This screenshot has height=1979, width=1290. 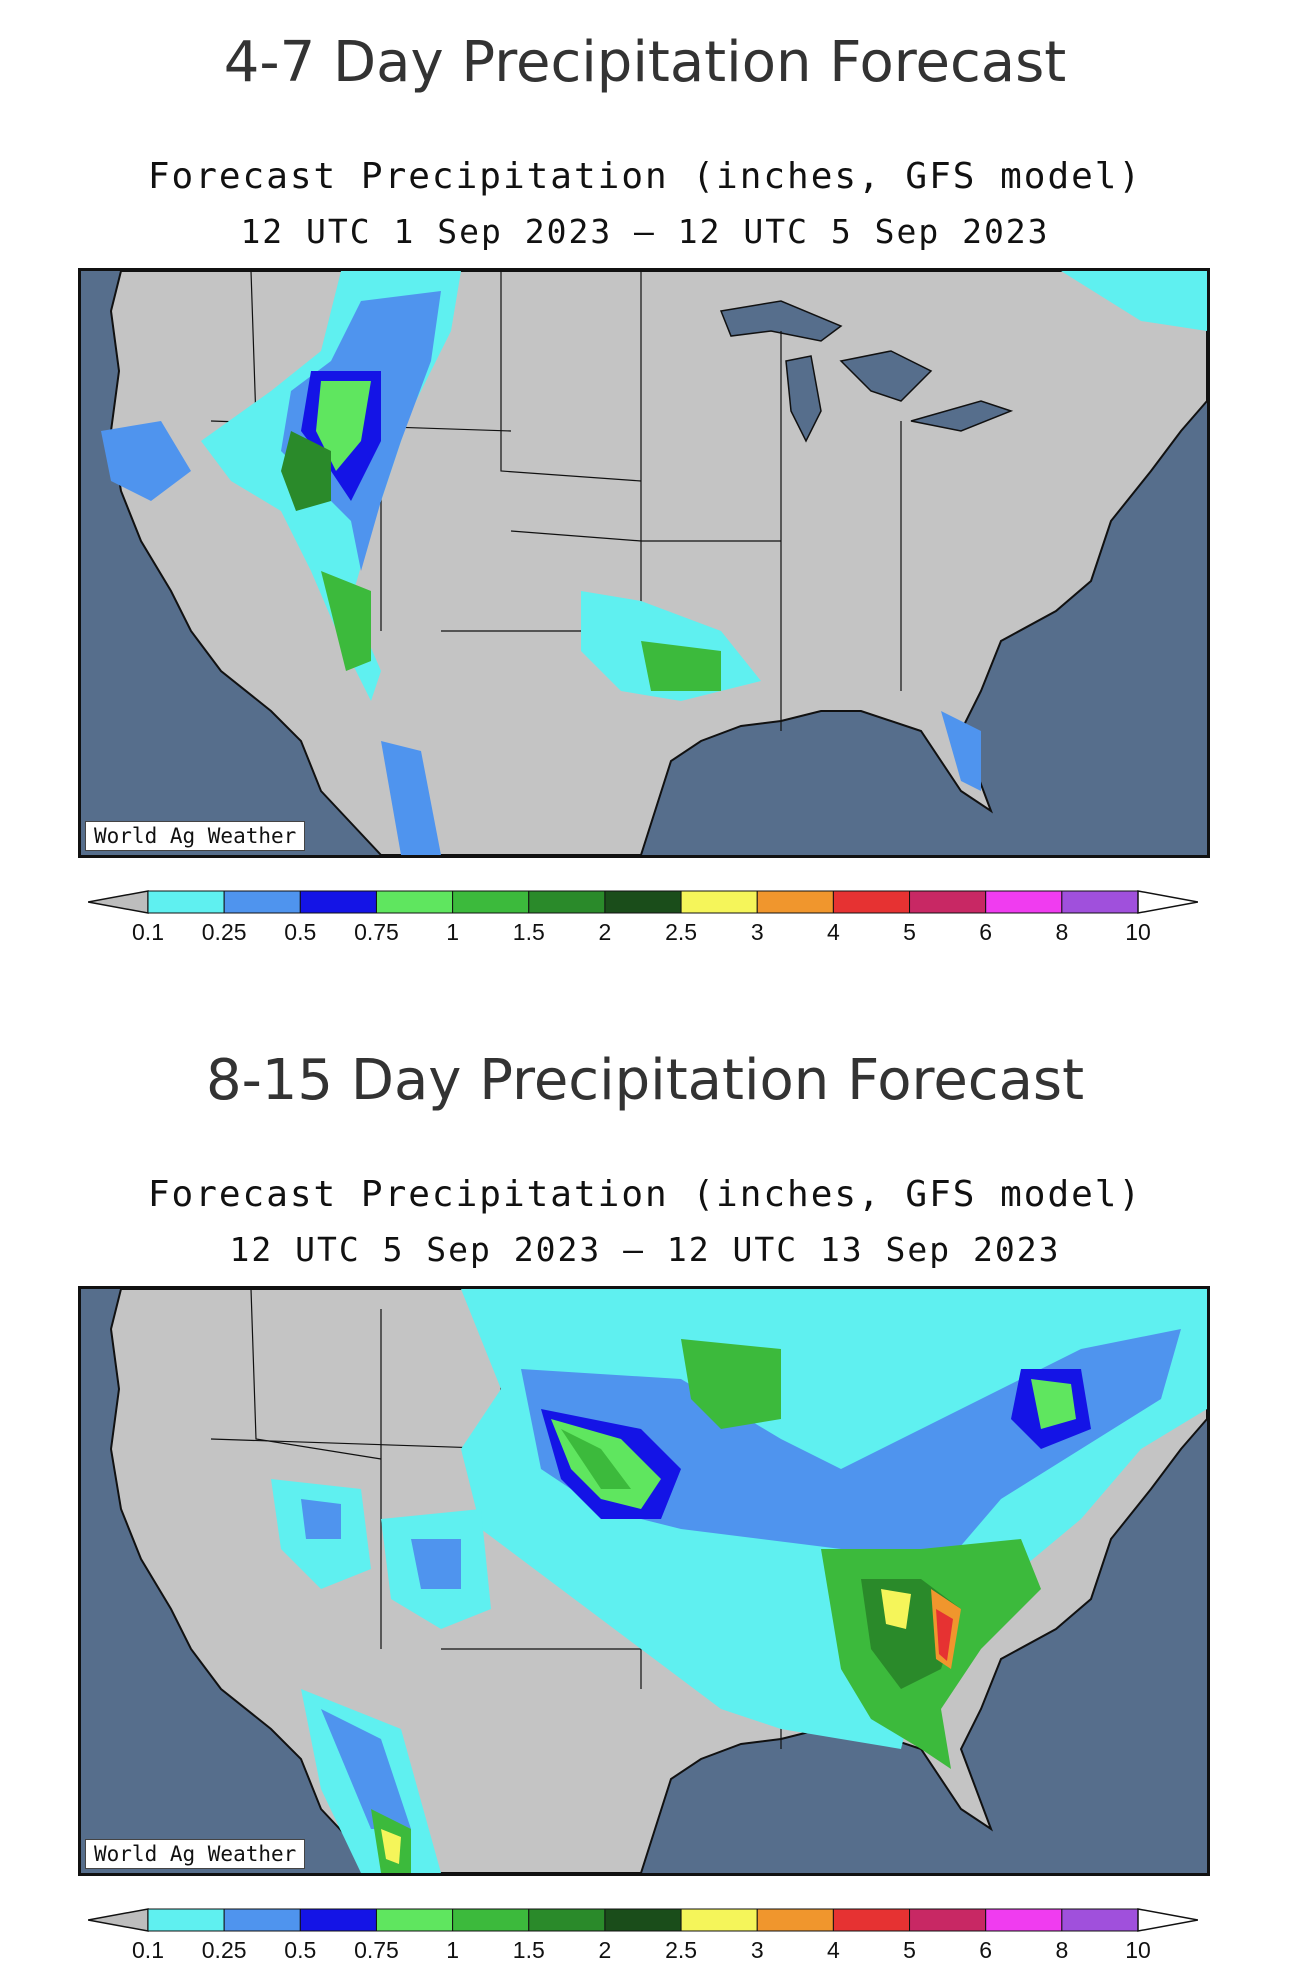 I want to click on panel-heading: 8-15 Day Precipitation Forecast, so click(x=645, y=1080).